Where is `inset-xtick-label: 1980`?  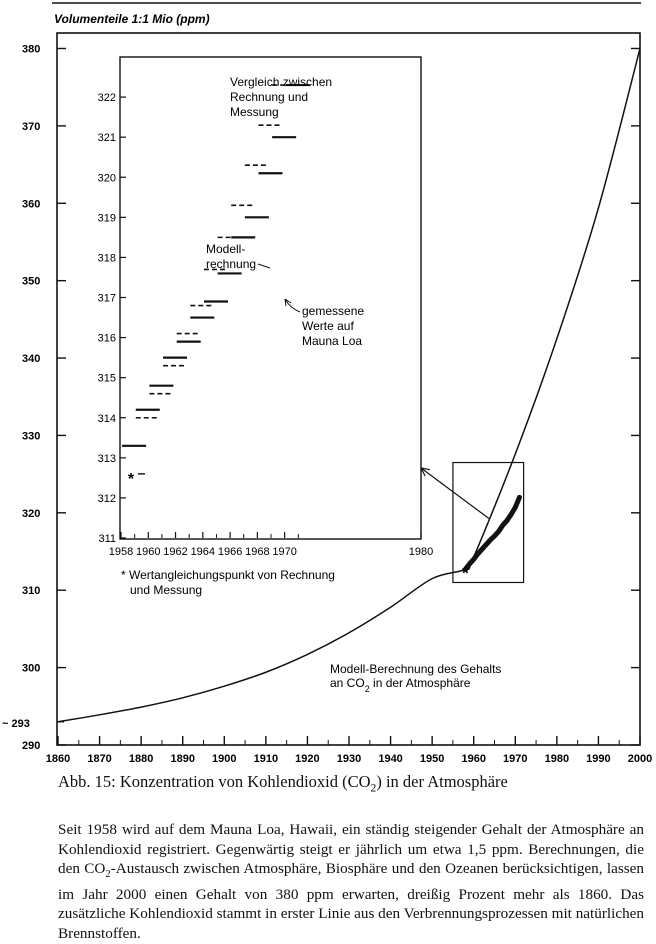 inset-xtick-label: 1980 is located at coordinates (421, 552).